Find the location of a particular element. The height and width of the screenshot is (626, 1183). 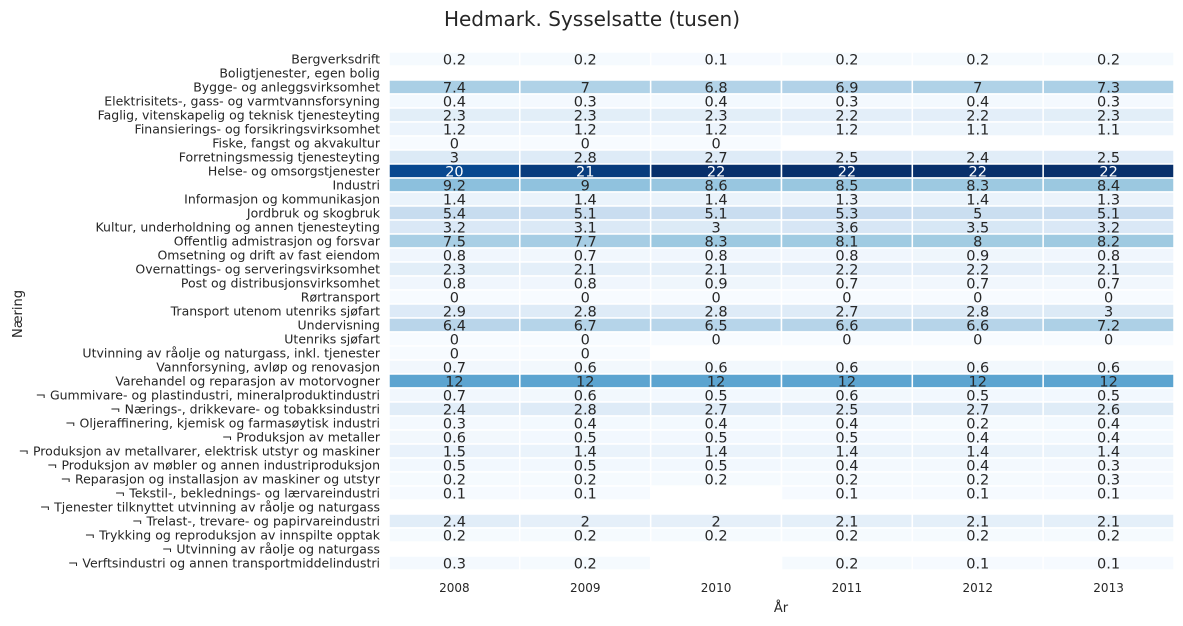

cell-value-label: 2.2 is located at coordinates (977, 271).